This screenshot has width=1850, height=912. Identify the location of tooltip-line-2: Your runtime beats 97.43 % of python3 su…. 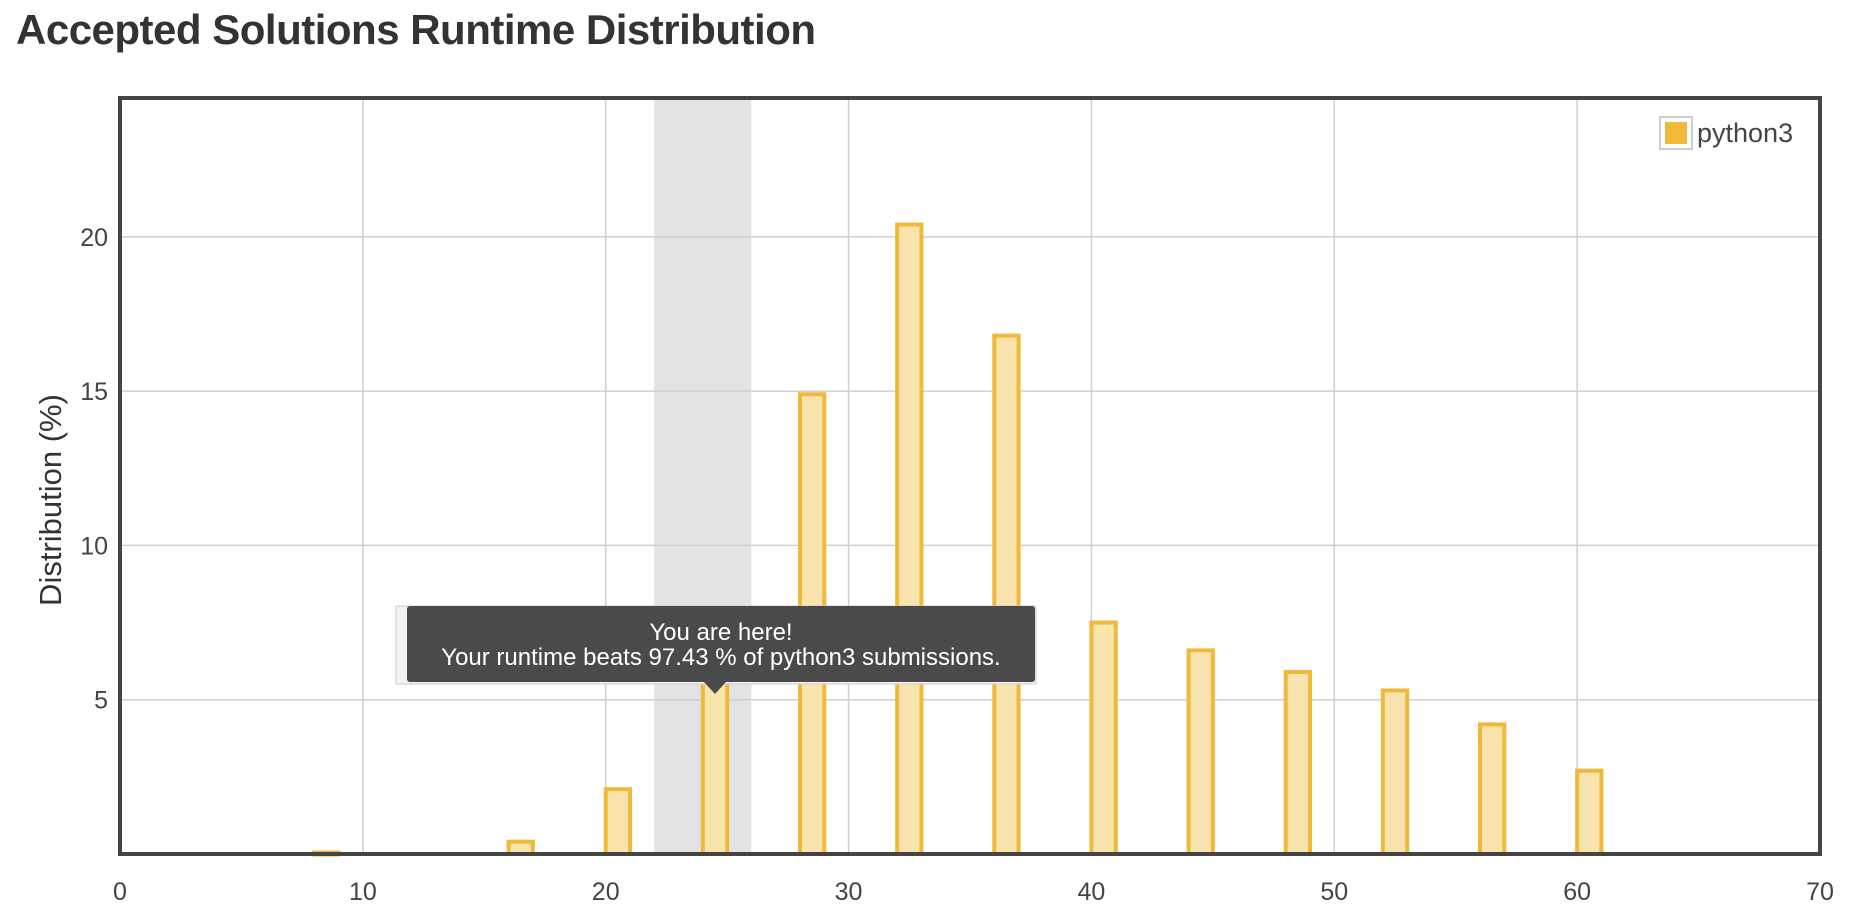
(720, 657).